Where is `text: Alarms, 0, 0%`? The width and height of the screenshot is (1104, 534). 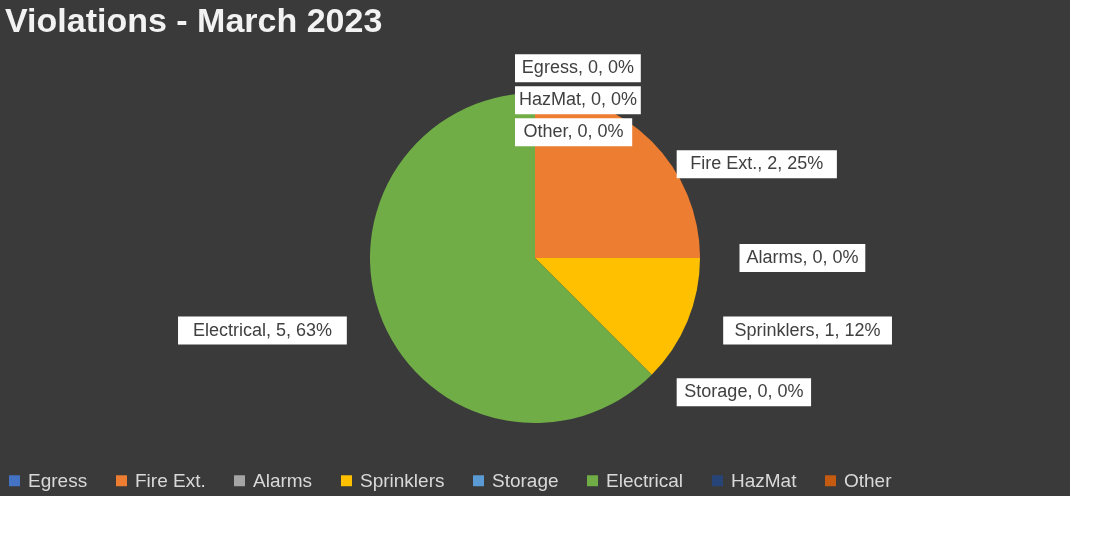
text: Alarms, 0, 0% is located at coordinates (802, 257).